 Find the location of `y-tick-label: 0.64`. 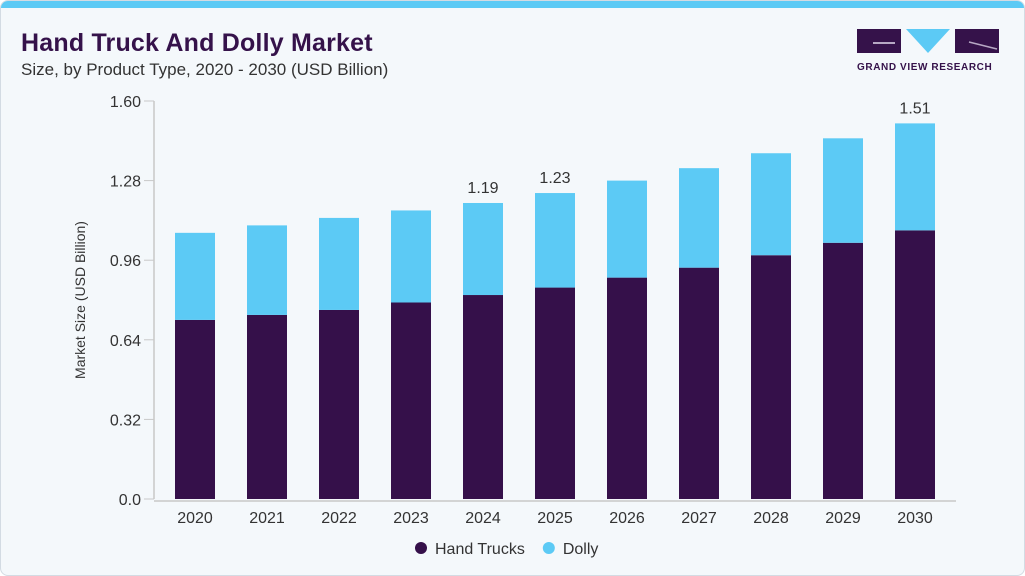

y-tick-label: 0.64 is located at coordinates (125, 341).